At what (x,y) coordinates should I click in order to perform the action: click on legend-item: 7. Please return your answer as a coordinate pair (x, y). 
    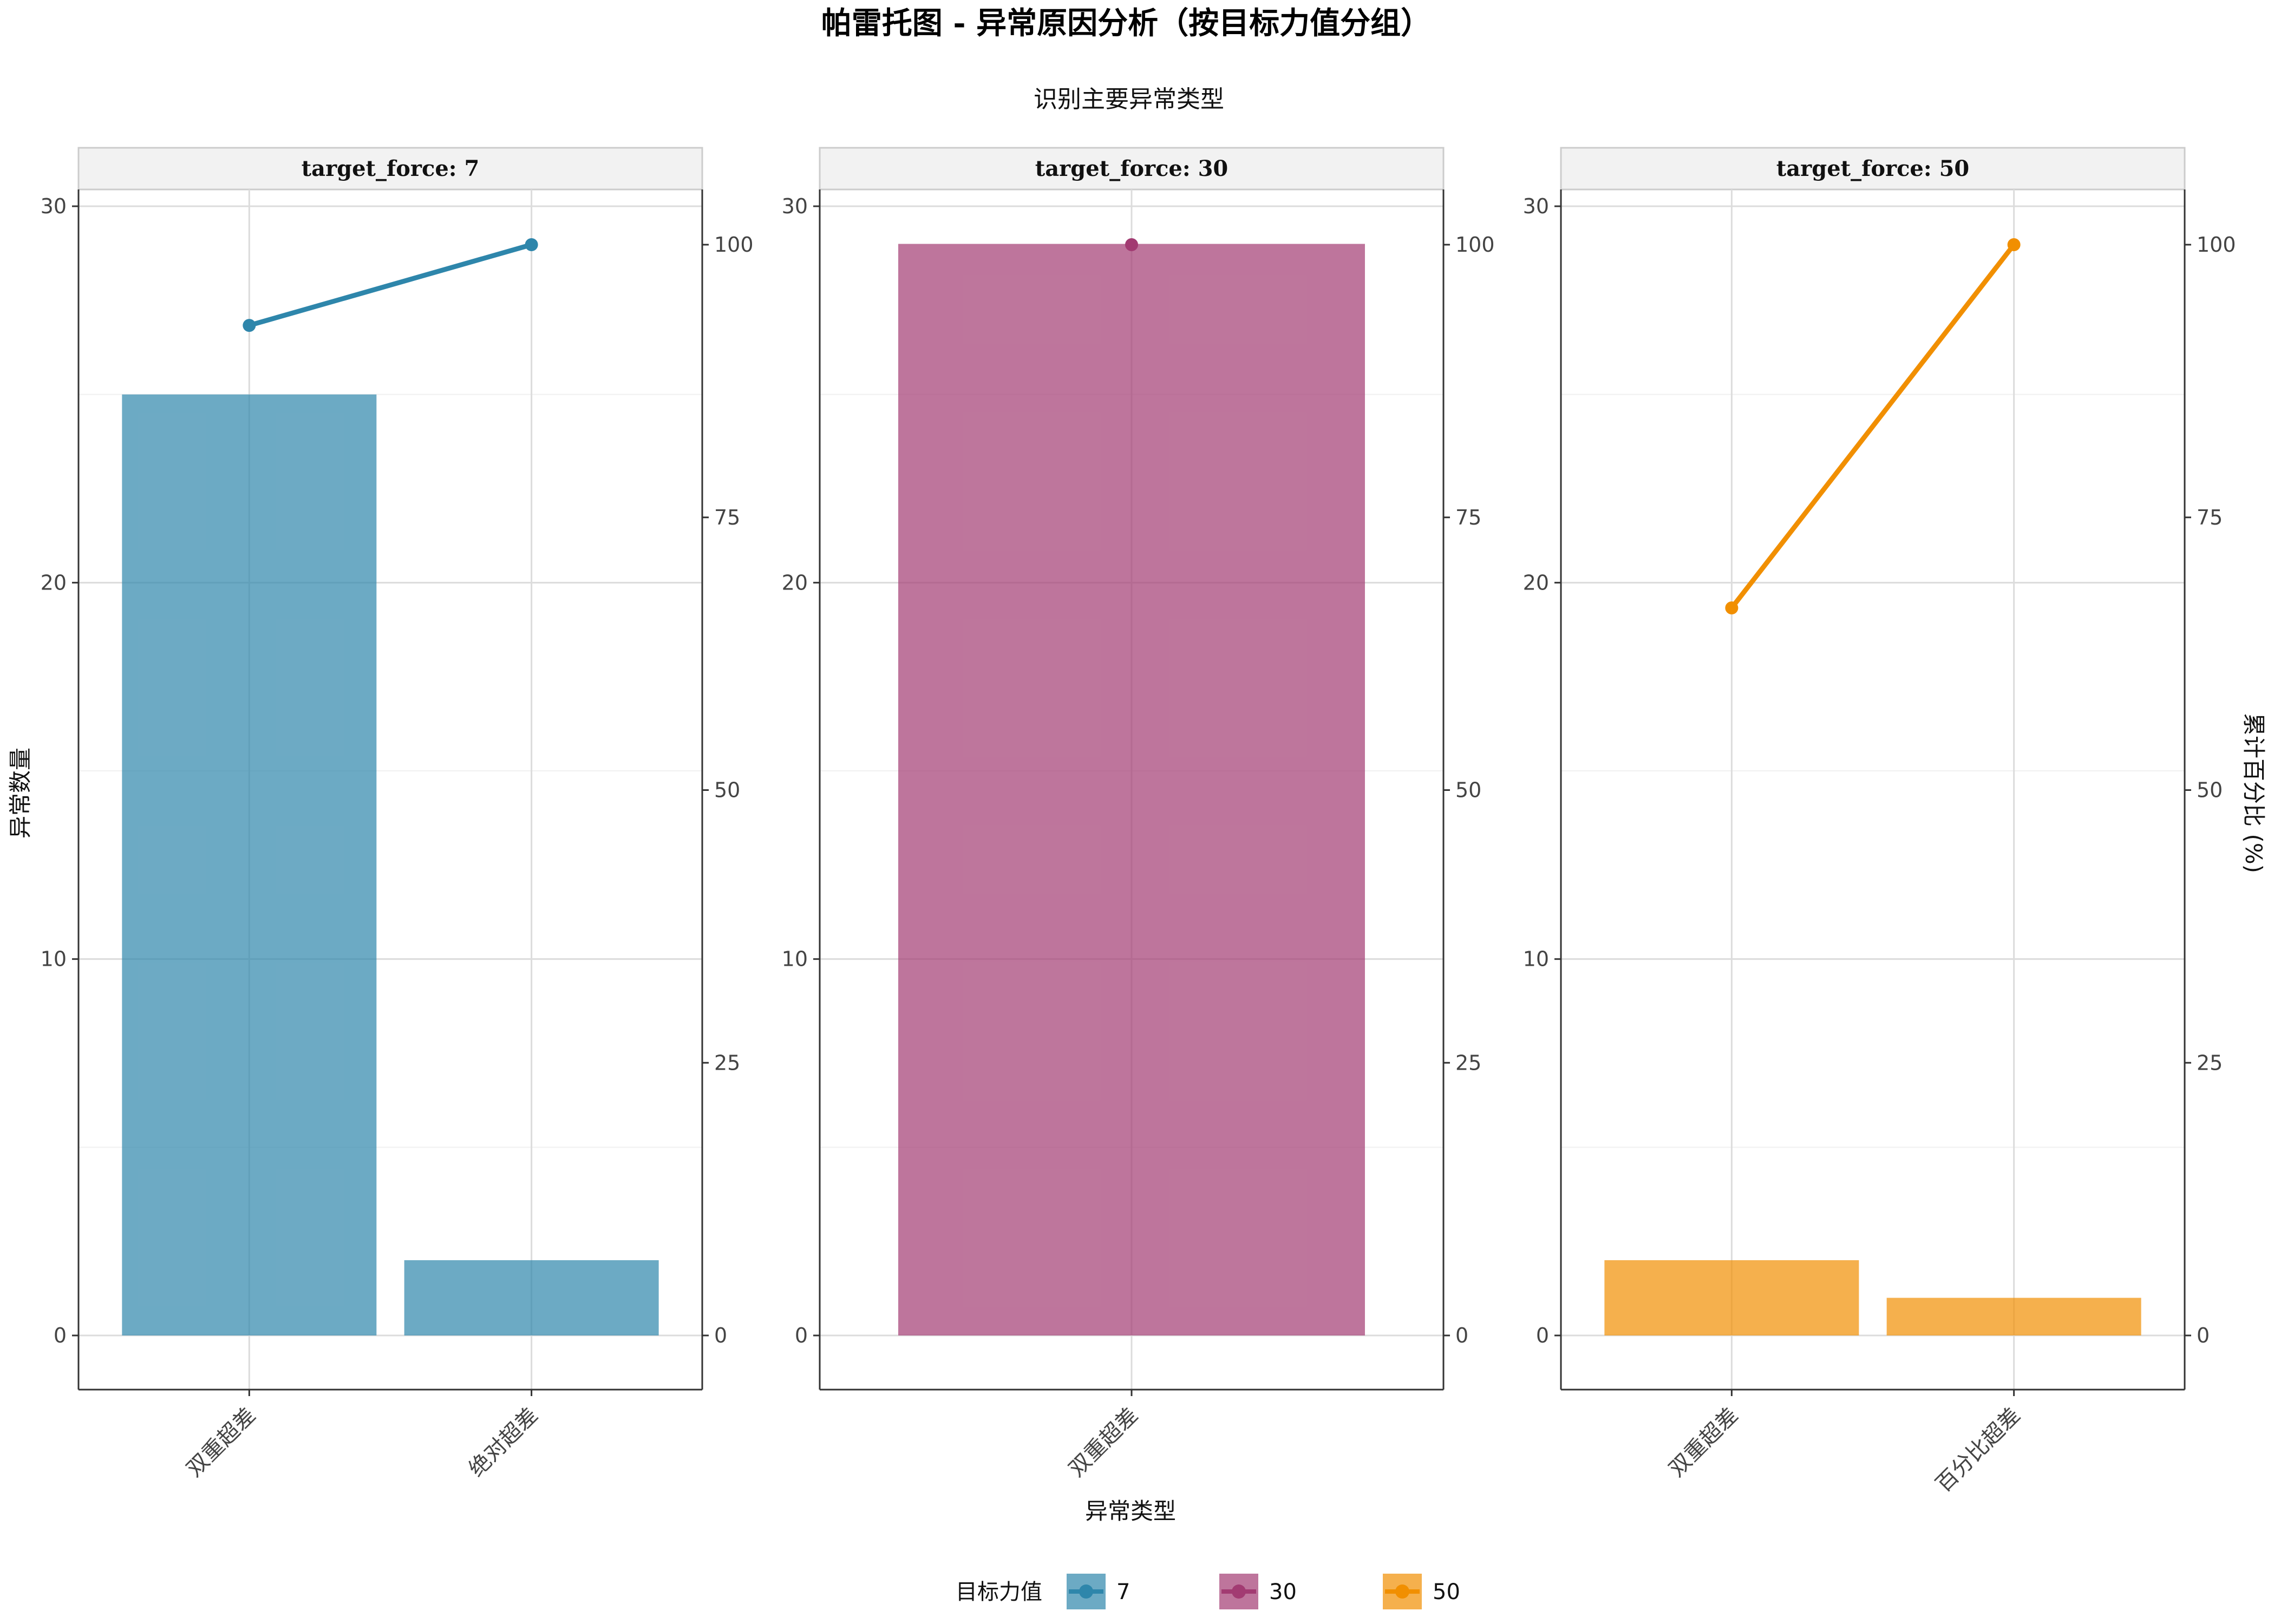
    Looking at the image, I should click on (1099, 1591).